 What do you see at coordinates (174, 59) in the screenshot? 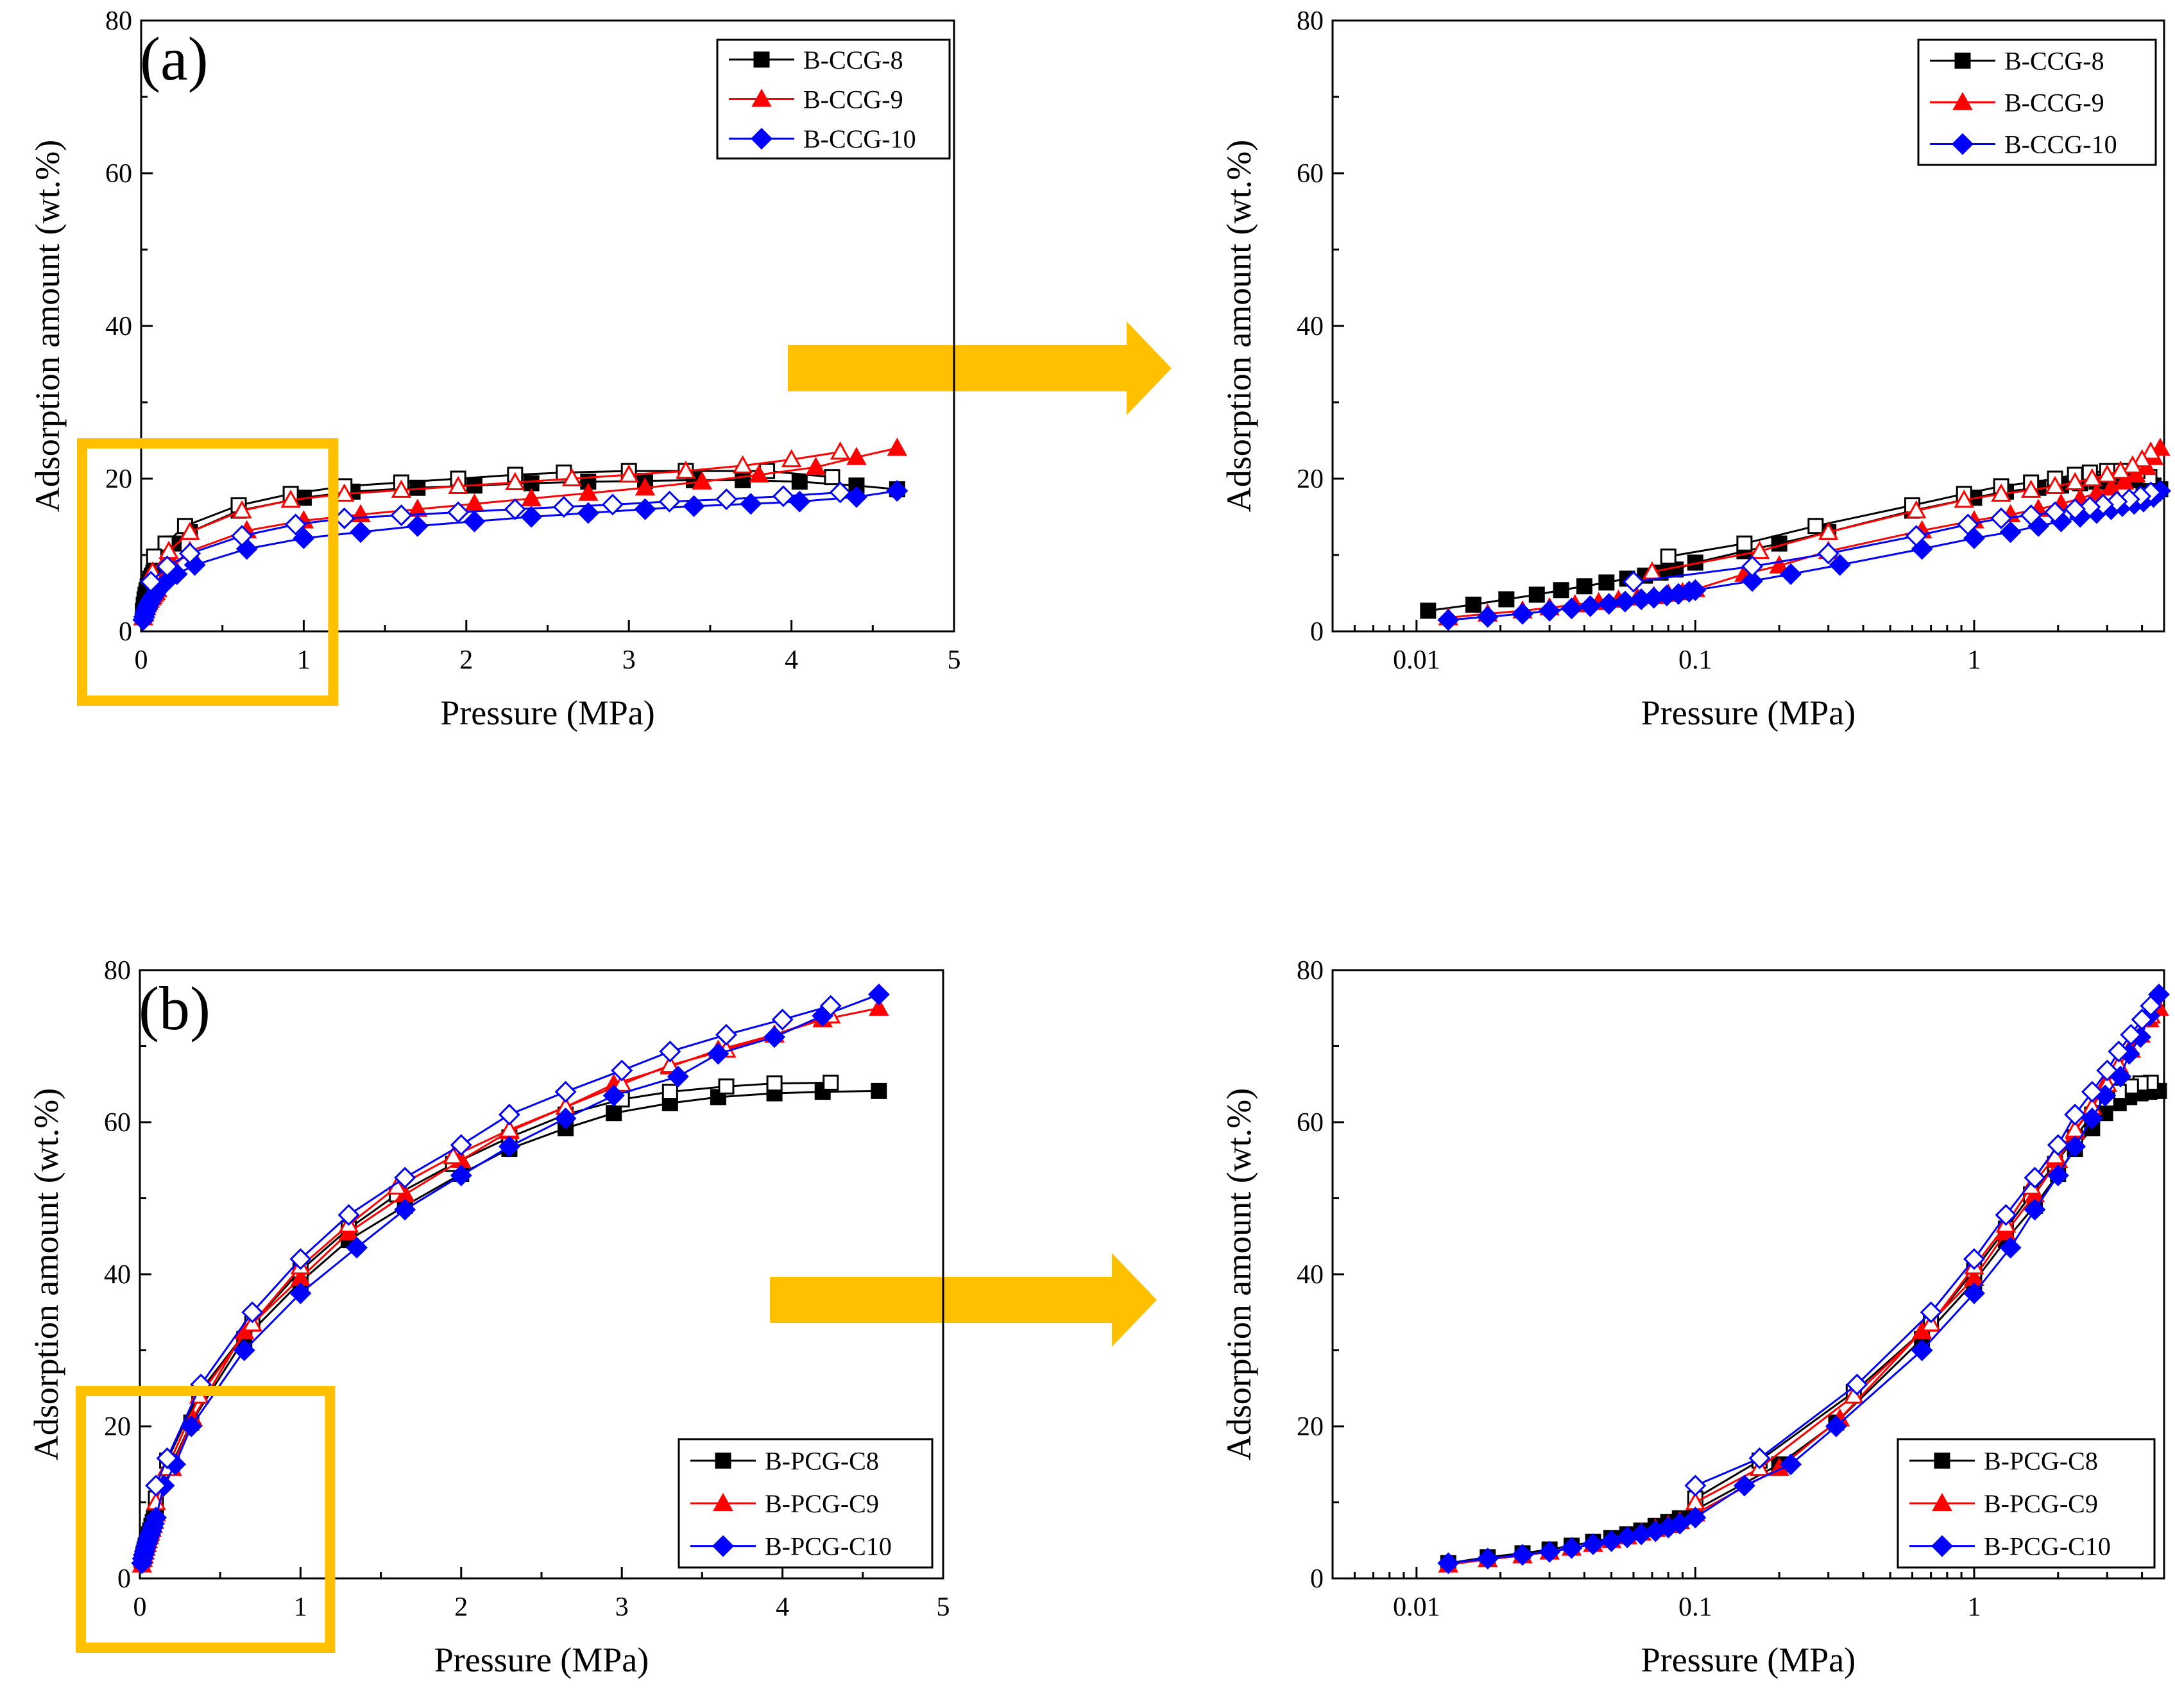
I see `panel-label: (a)` at bounding box center [174, 59].